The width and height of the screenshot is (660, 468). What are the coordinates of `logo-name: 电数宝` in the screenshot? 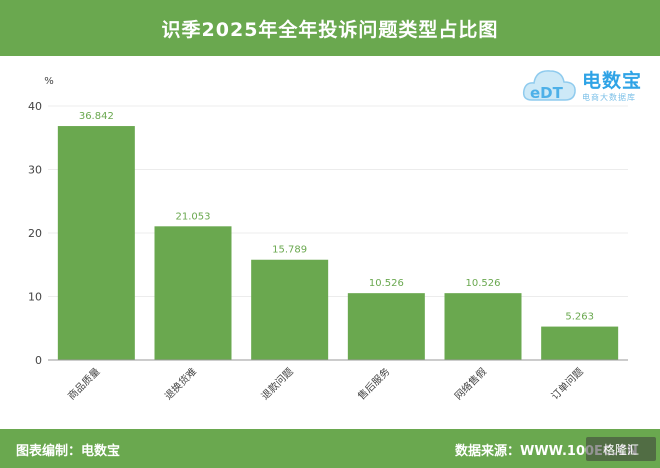 It's located at (612, 81).